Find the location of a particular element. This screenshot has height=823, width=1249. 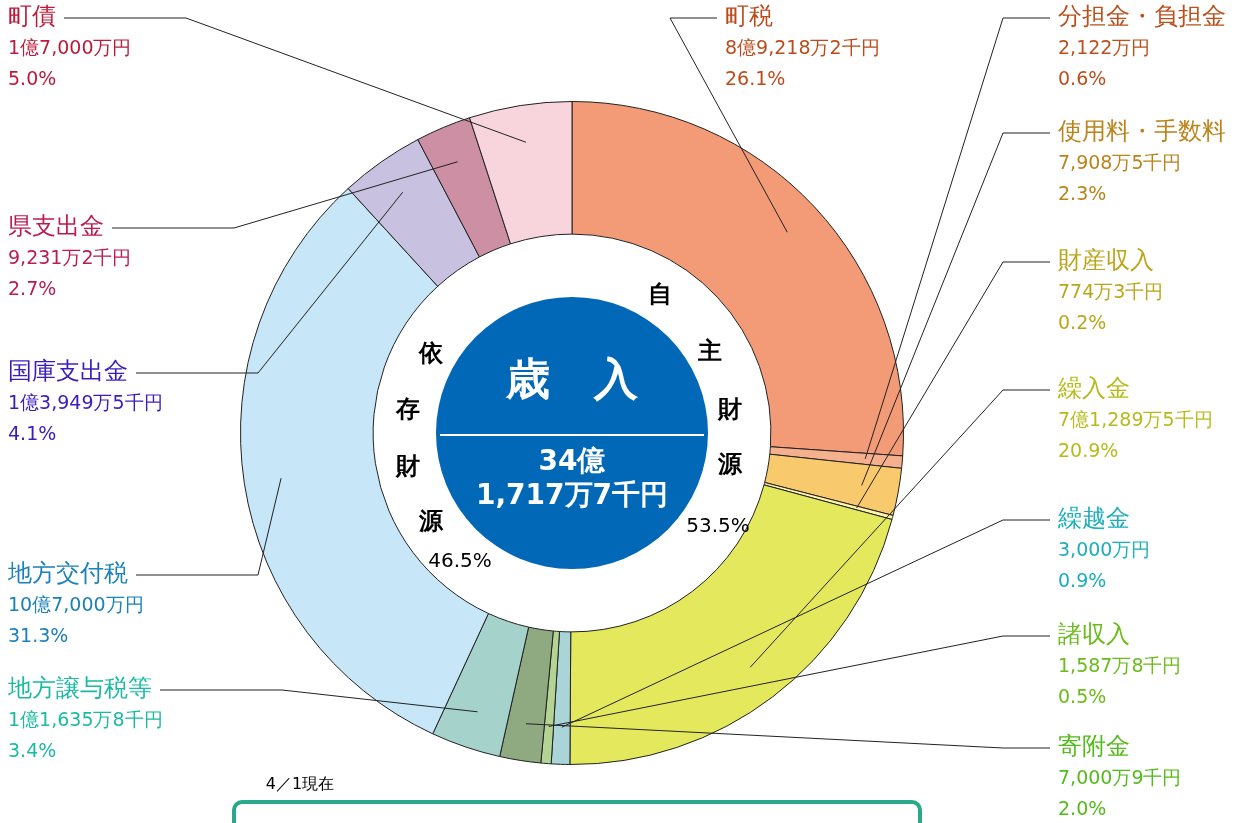

data-label: 7億1,289万5千円 20.9% is located at coordinates (1135, 434).